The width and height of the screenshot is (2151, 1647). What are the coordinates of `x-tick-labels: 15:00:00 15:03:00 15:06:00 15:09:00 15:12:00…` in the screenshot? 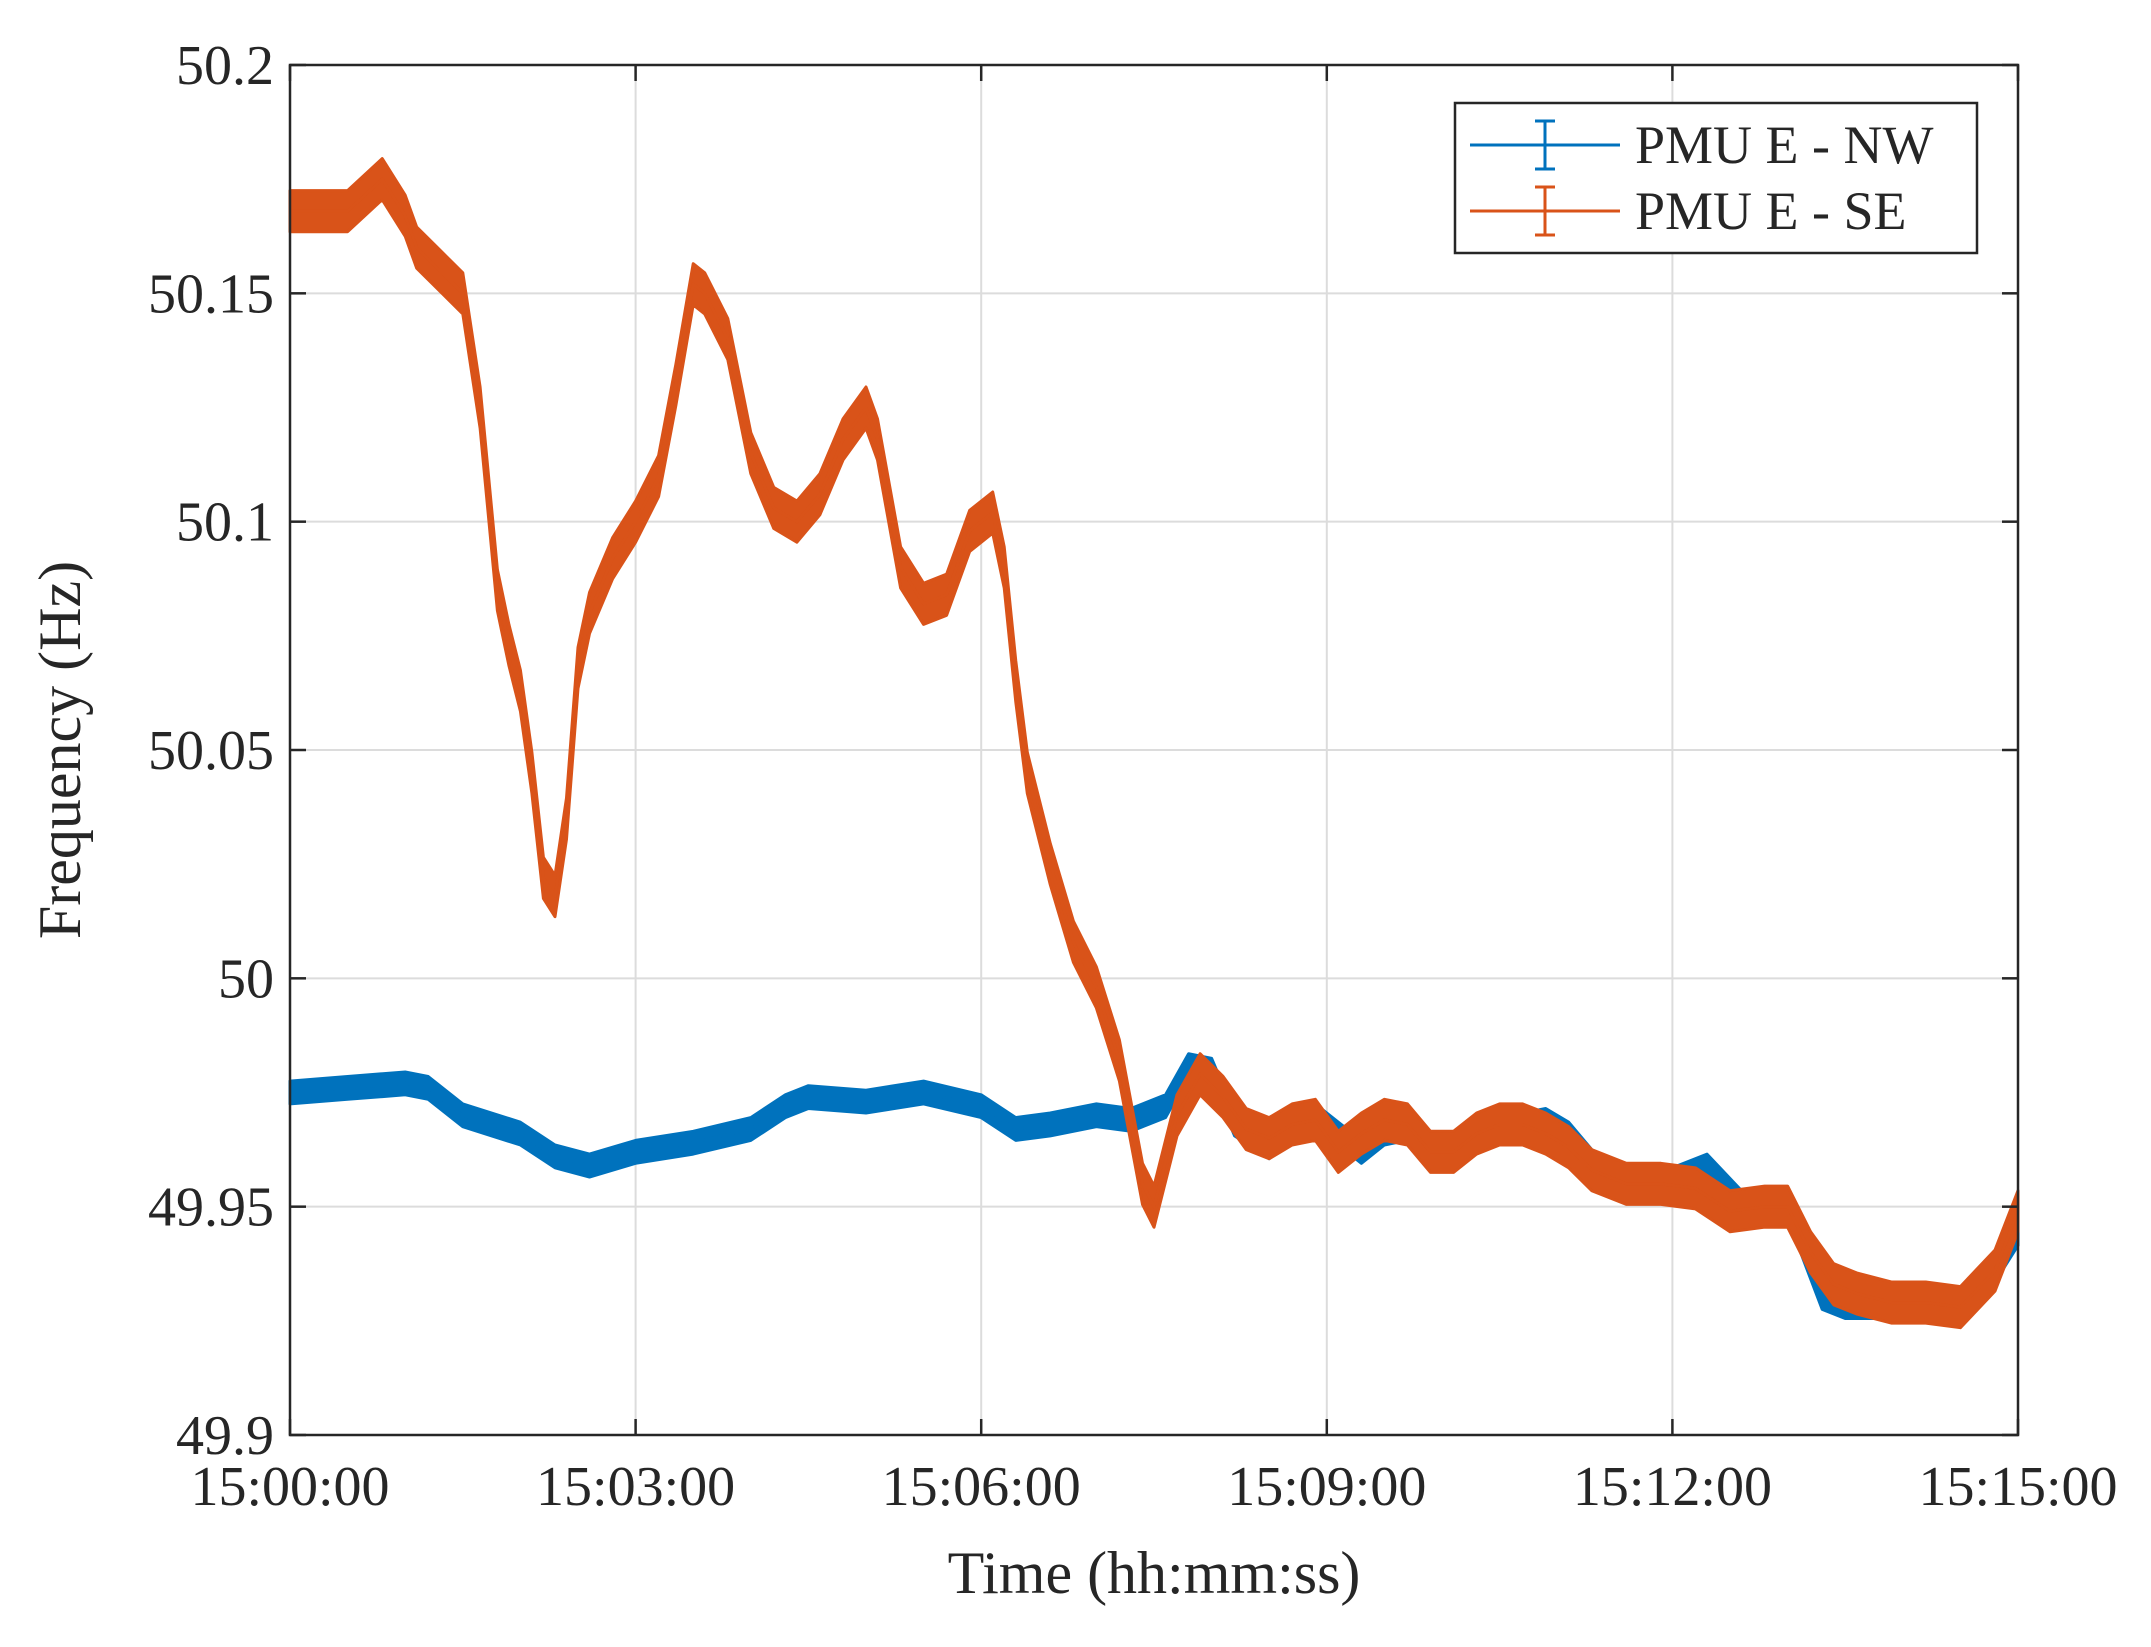 It's located at (1153, 1487).